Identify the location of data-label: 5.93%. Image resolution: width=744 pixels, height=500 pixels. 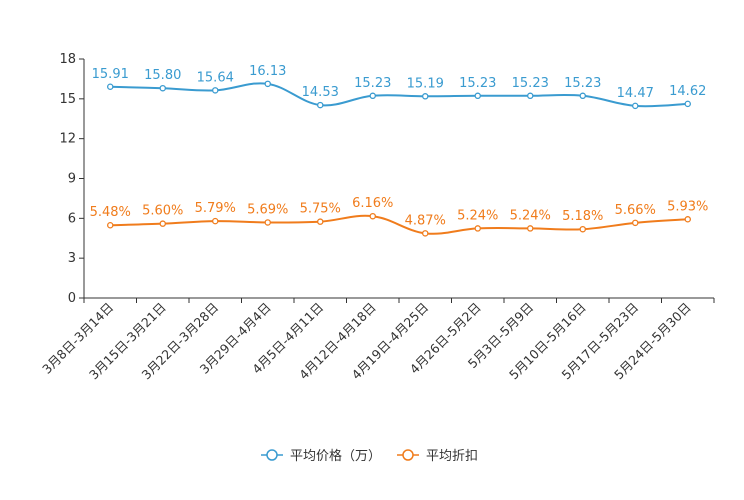
(687, 206).